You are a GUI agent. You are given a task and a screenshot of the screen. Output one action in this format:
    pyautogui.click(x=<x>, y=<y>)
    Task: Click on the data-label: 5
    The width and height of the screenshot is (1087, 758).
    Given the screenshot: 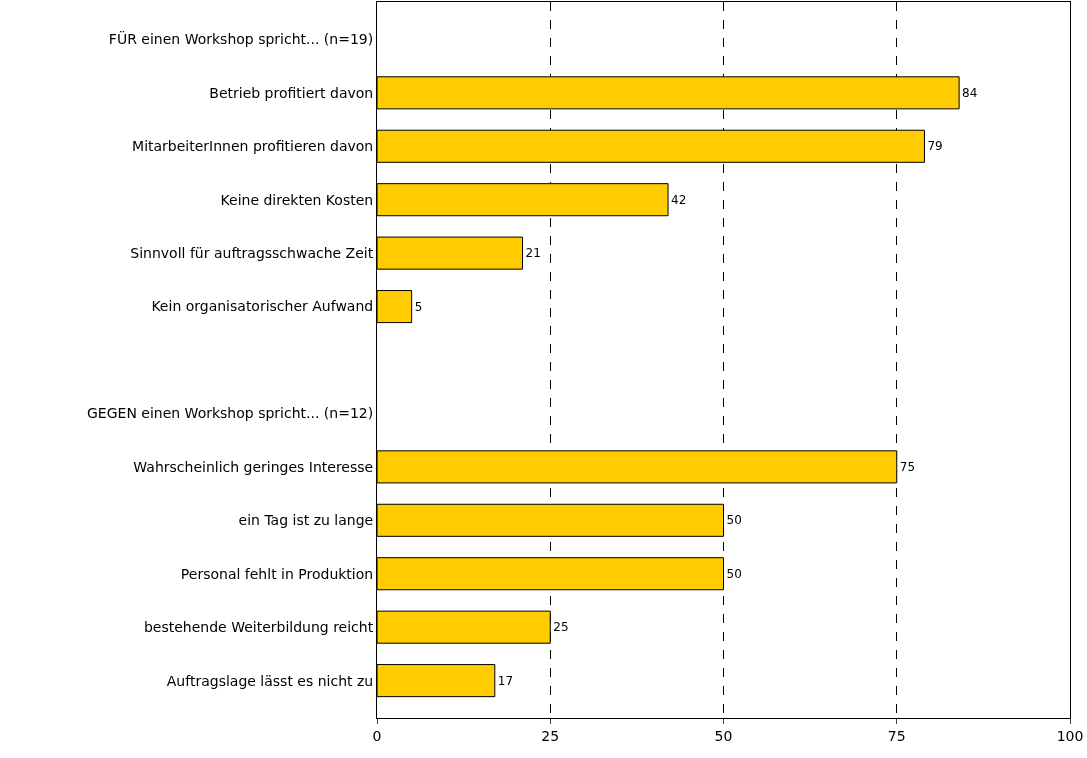 What is the action you would take?
    pyautogui.click(x=418, y=306)
    